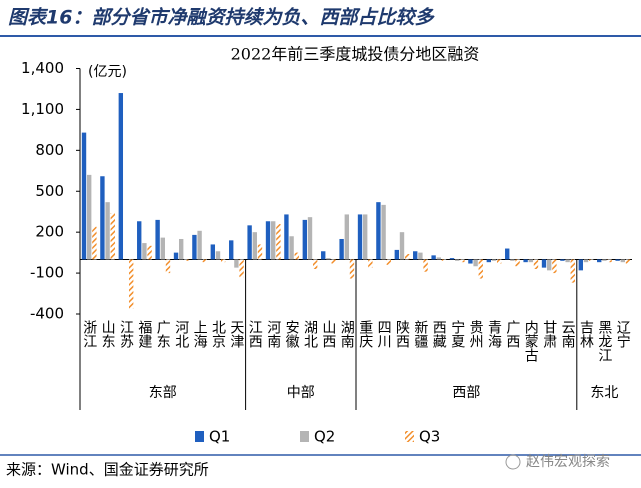 Image resolution: width=641 pixels, height=488 pixels. What do you see at coordinates (494, 334) in the screenshot?
I see `x-tick-label: 青海` at bounding box center [494, 334].